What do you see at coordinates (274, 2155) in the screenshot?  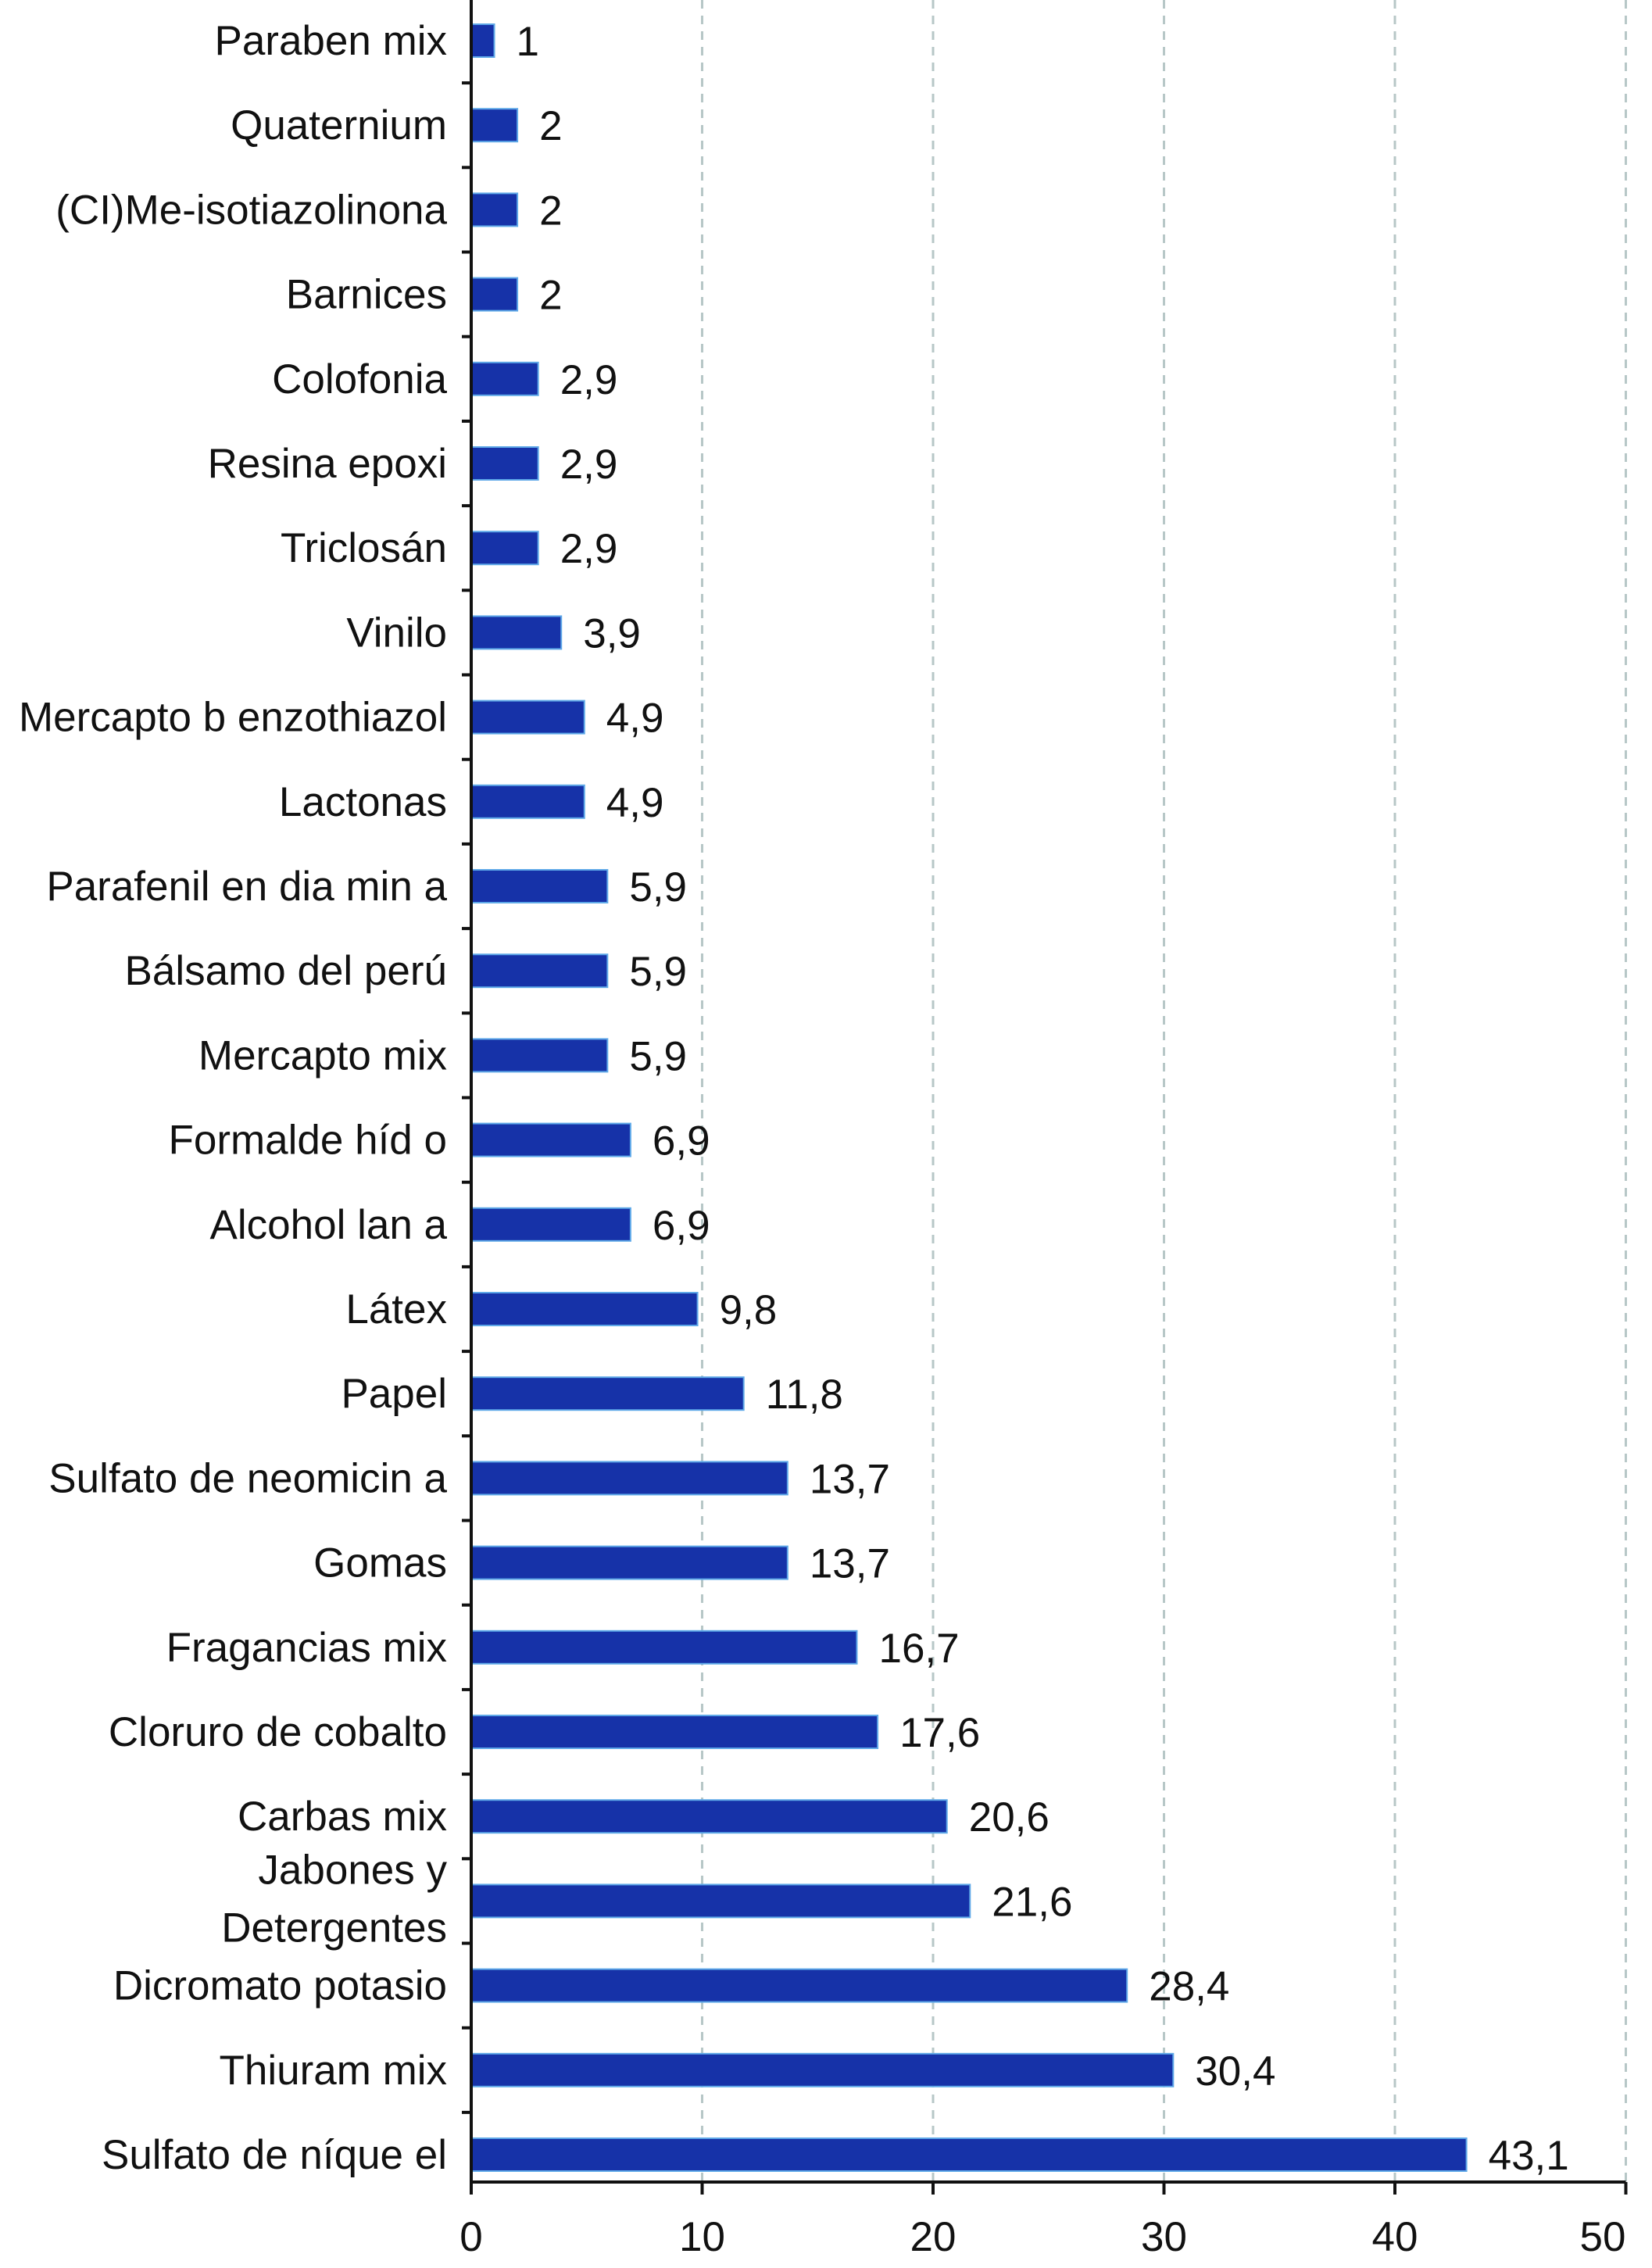 I see `category-label: Sulfato de níque el` at bounding box center [274, 2155].